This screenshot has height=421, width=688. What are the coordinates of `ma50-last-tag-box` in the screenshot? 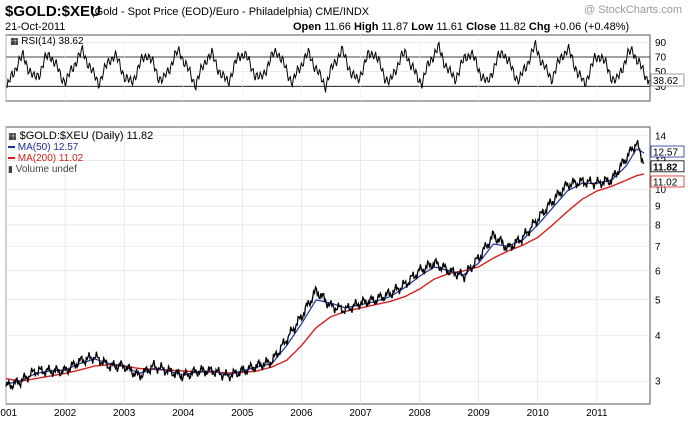 It's located at (667, 151).